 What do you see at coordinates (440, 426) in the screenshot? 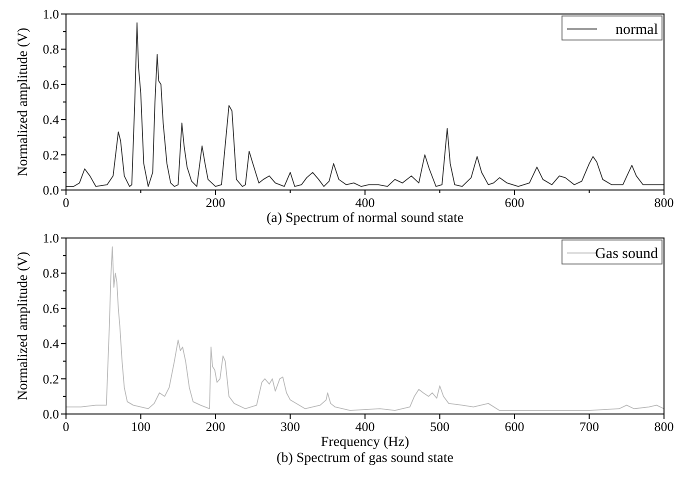
I see `x-tick-label: 500` at bounding box center [440, 426].